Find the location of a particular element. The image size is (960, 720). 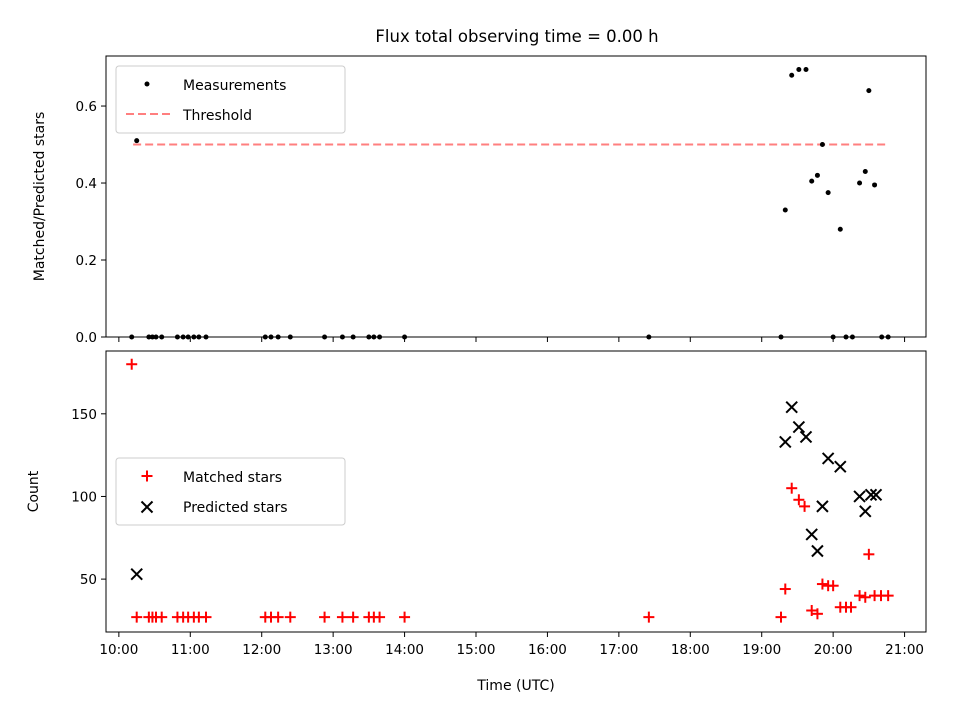

y-tick-label: 0.2 is located at coordinates (86, 261).